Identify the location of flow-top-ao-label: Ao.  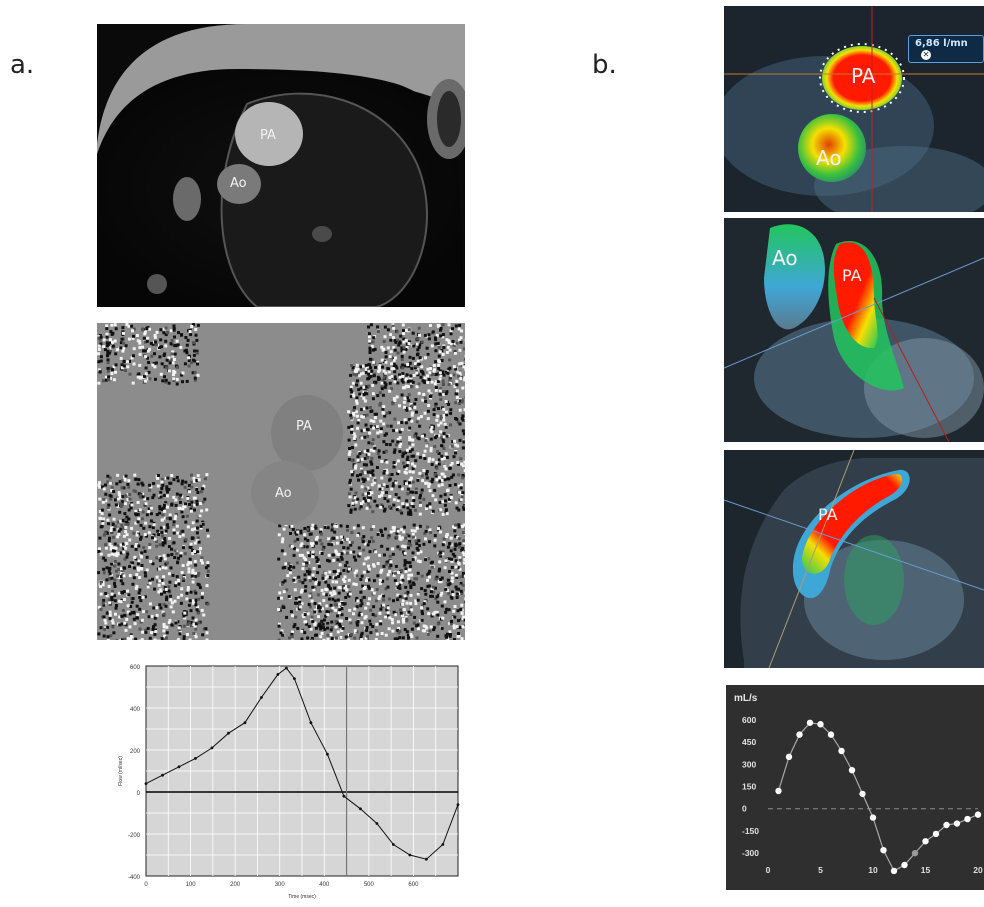
(829, 158).